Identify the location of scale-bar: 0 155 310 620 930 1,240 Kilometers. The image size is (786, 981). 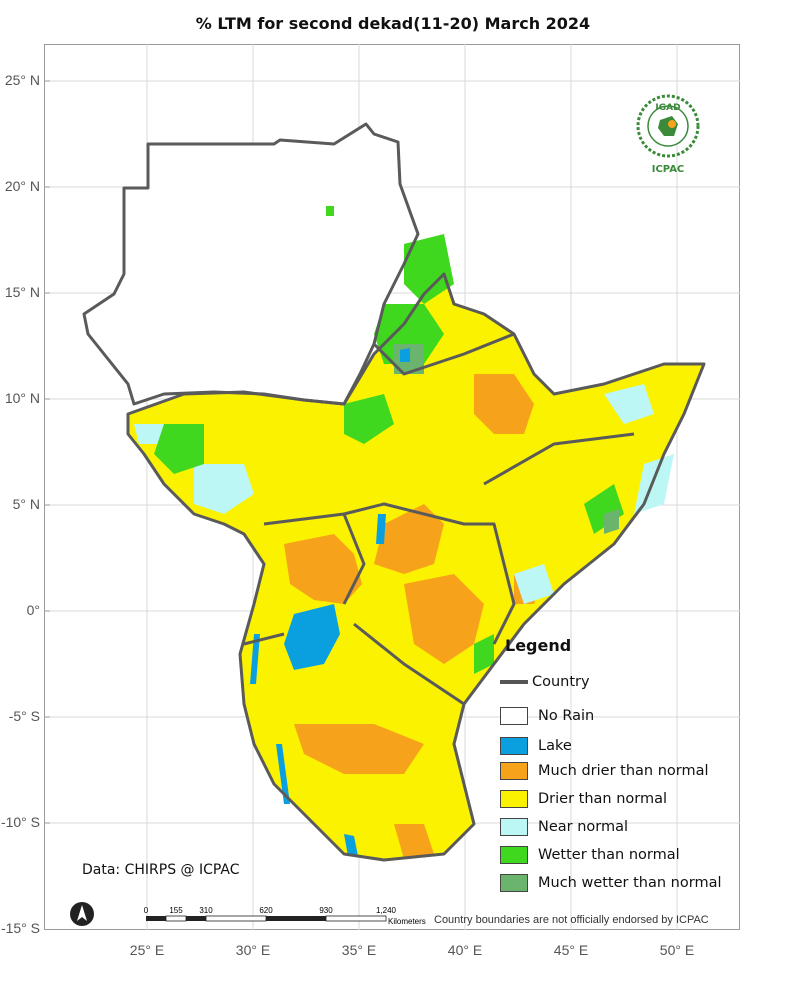
(285, 916).